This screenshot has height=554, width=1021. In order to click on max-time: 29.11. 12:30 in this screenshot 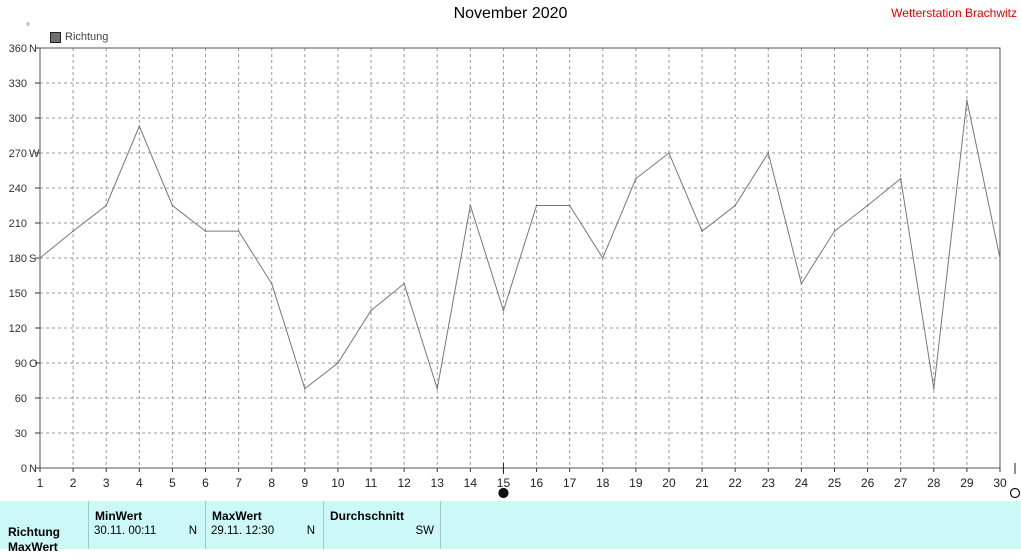, I will do `click(243, 531)`.